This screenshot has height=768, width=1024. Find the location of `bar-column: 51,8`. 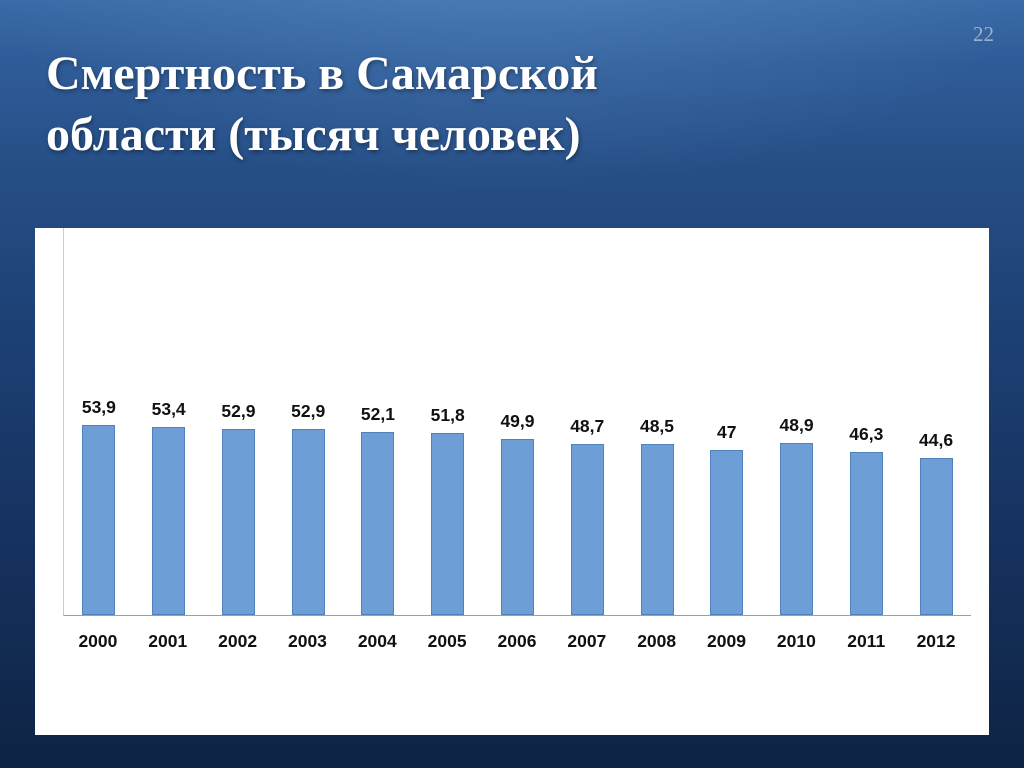

bar-column: 51,8 is located at coordinates (448, 421).